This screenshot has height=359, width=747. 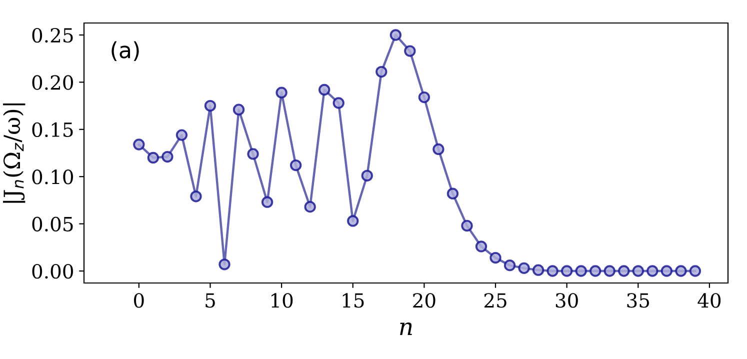 What do you see at coordinates (14, 153) in the screenshot?
I see `y-axis-title: |J$_{n}$(Ω$_{z}$/ω)|` at bounding box center [14, 153].